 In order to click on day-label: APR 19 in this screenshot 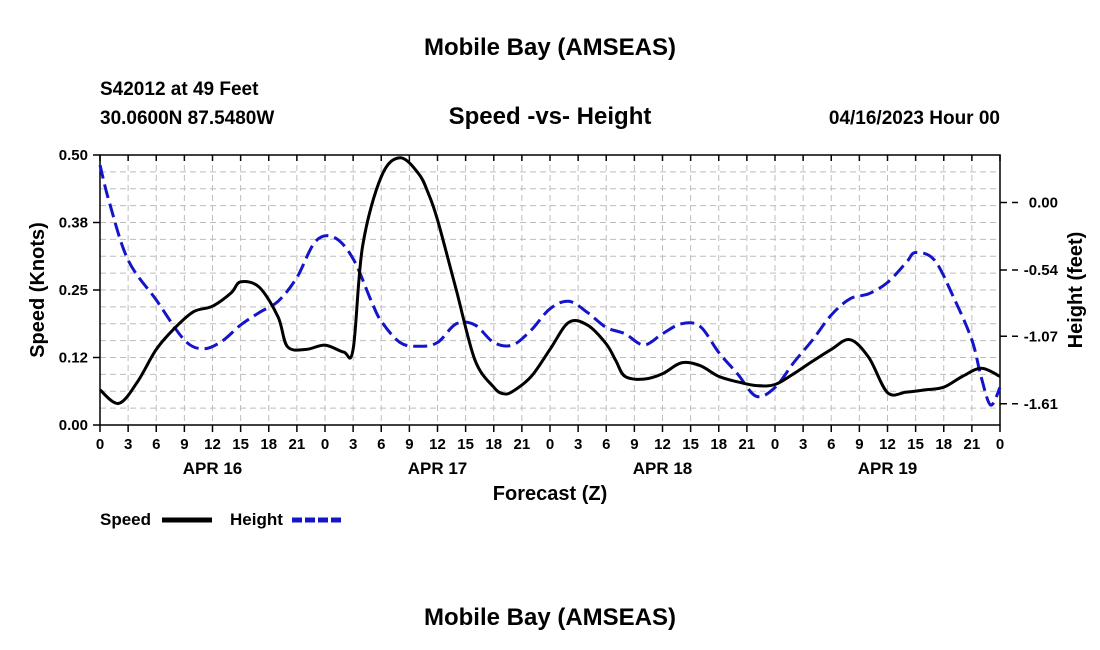, I will do `click(888, 468)`.